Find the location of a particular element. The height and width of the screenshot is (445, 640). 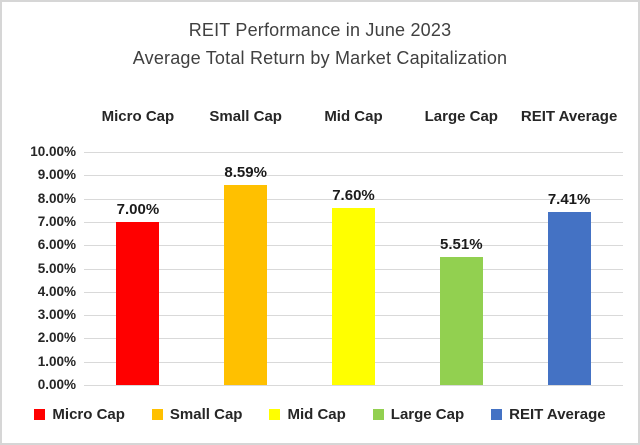

bar-slot-mid-cap: 7.60% is located at coordinates (354, 268).